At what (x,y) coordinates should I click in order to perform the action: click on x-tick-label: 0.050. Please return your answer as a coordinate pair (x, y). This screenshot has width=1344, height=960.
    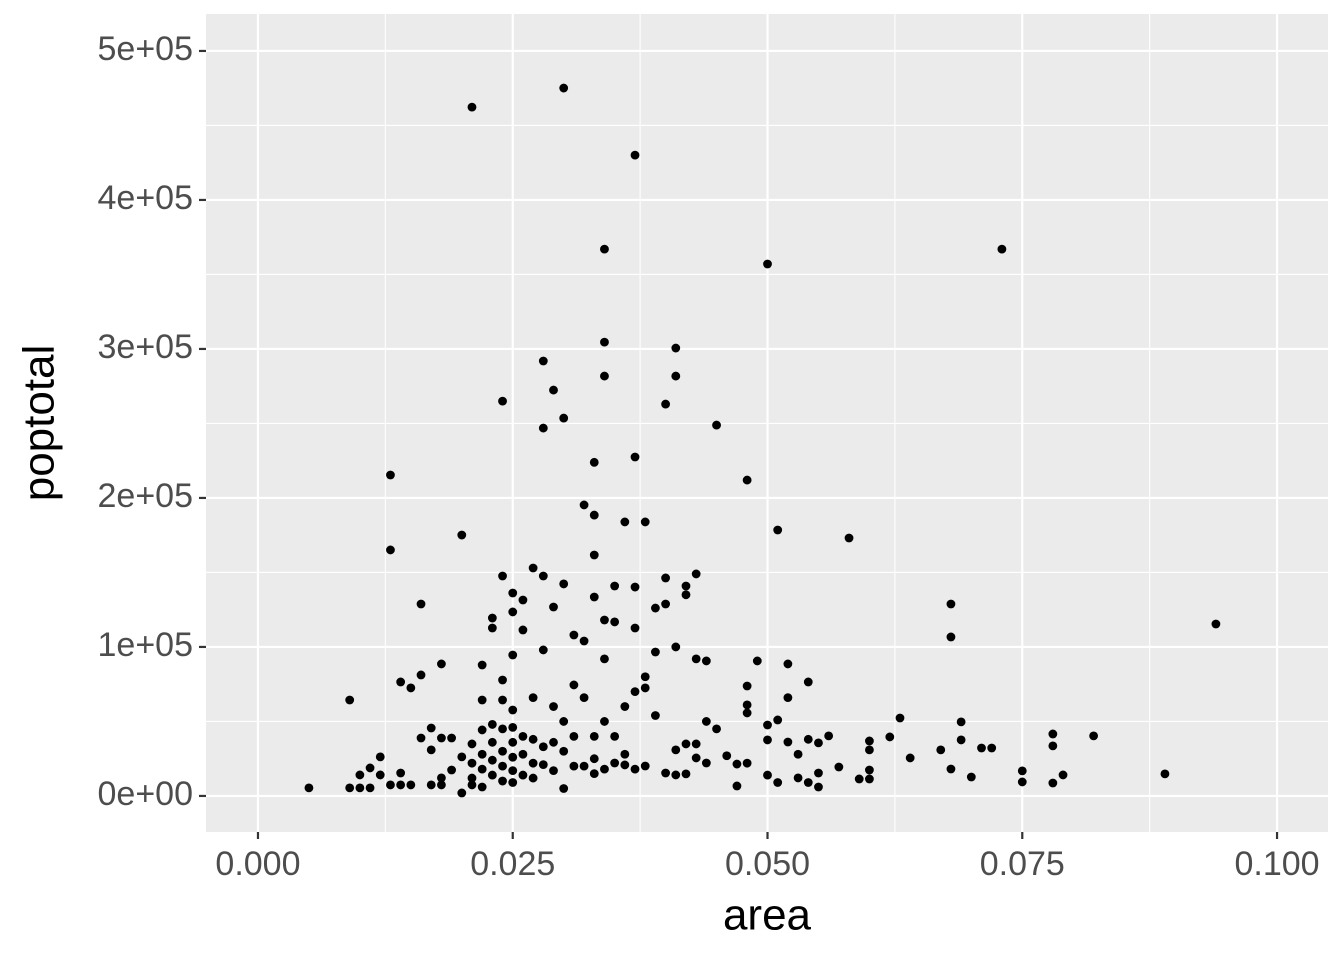
    Looking at the image, I should click on (767, 864).